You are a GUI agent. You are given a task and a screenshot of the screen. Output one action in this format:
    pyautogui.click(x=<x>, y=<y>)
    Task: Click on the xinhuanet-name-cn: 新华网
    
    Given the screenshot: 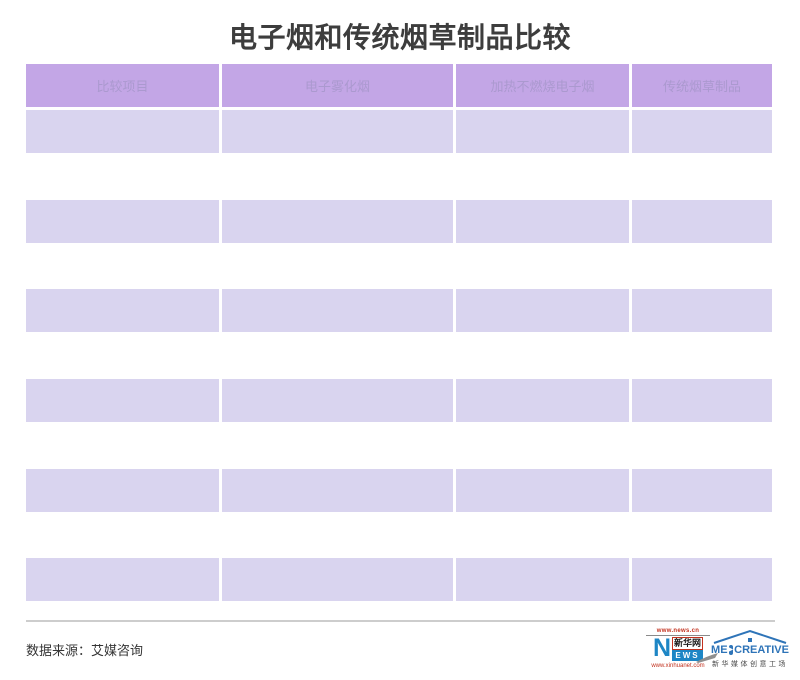 What is the action you would take?
    pyautogui.click(x=688, y=643)
    